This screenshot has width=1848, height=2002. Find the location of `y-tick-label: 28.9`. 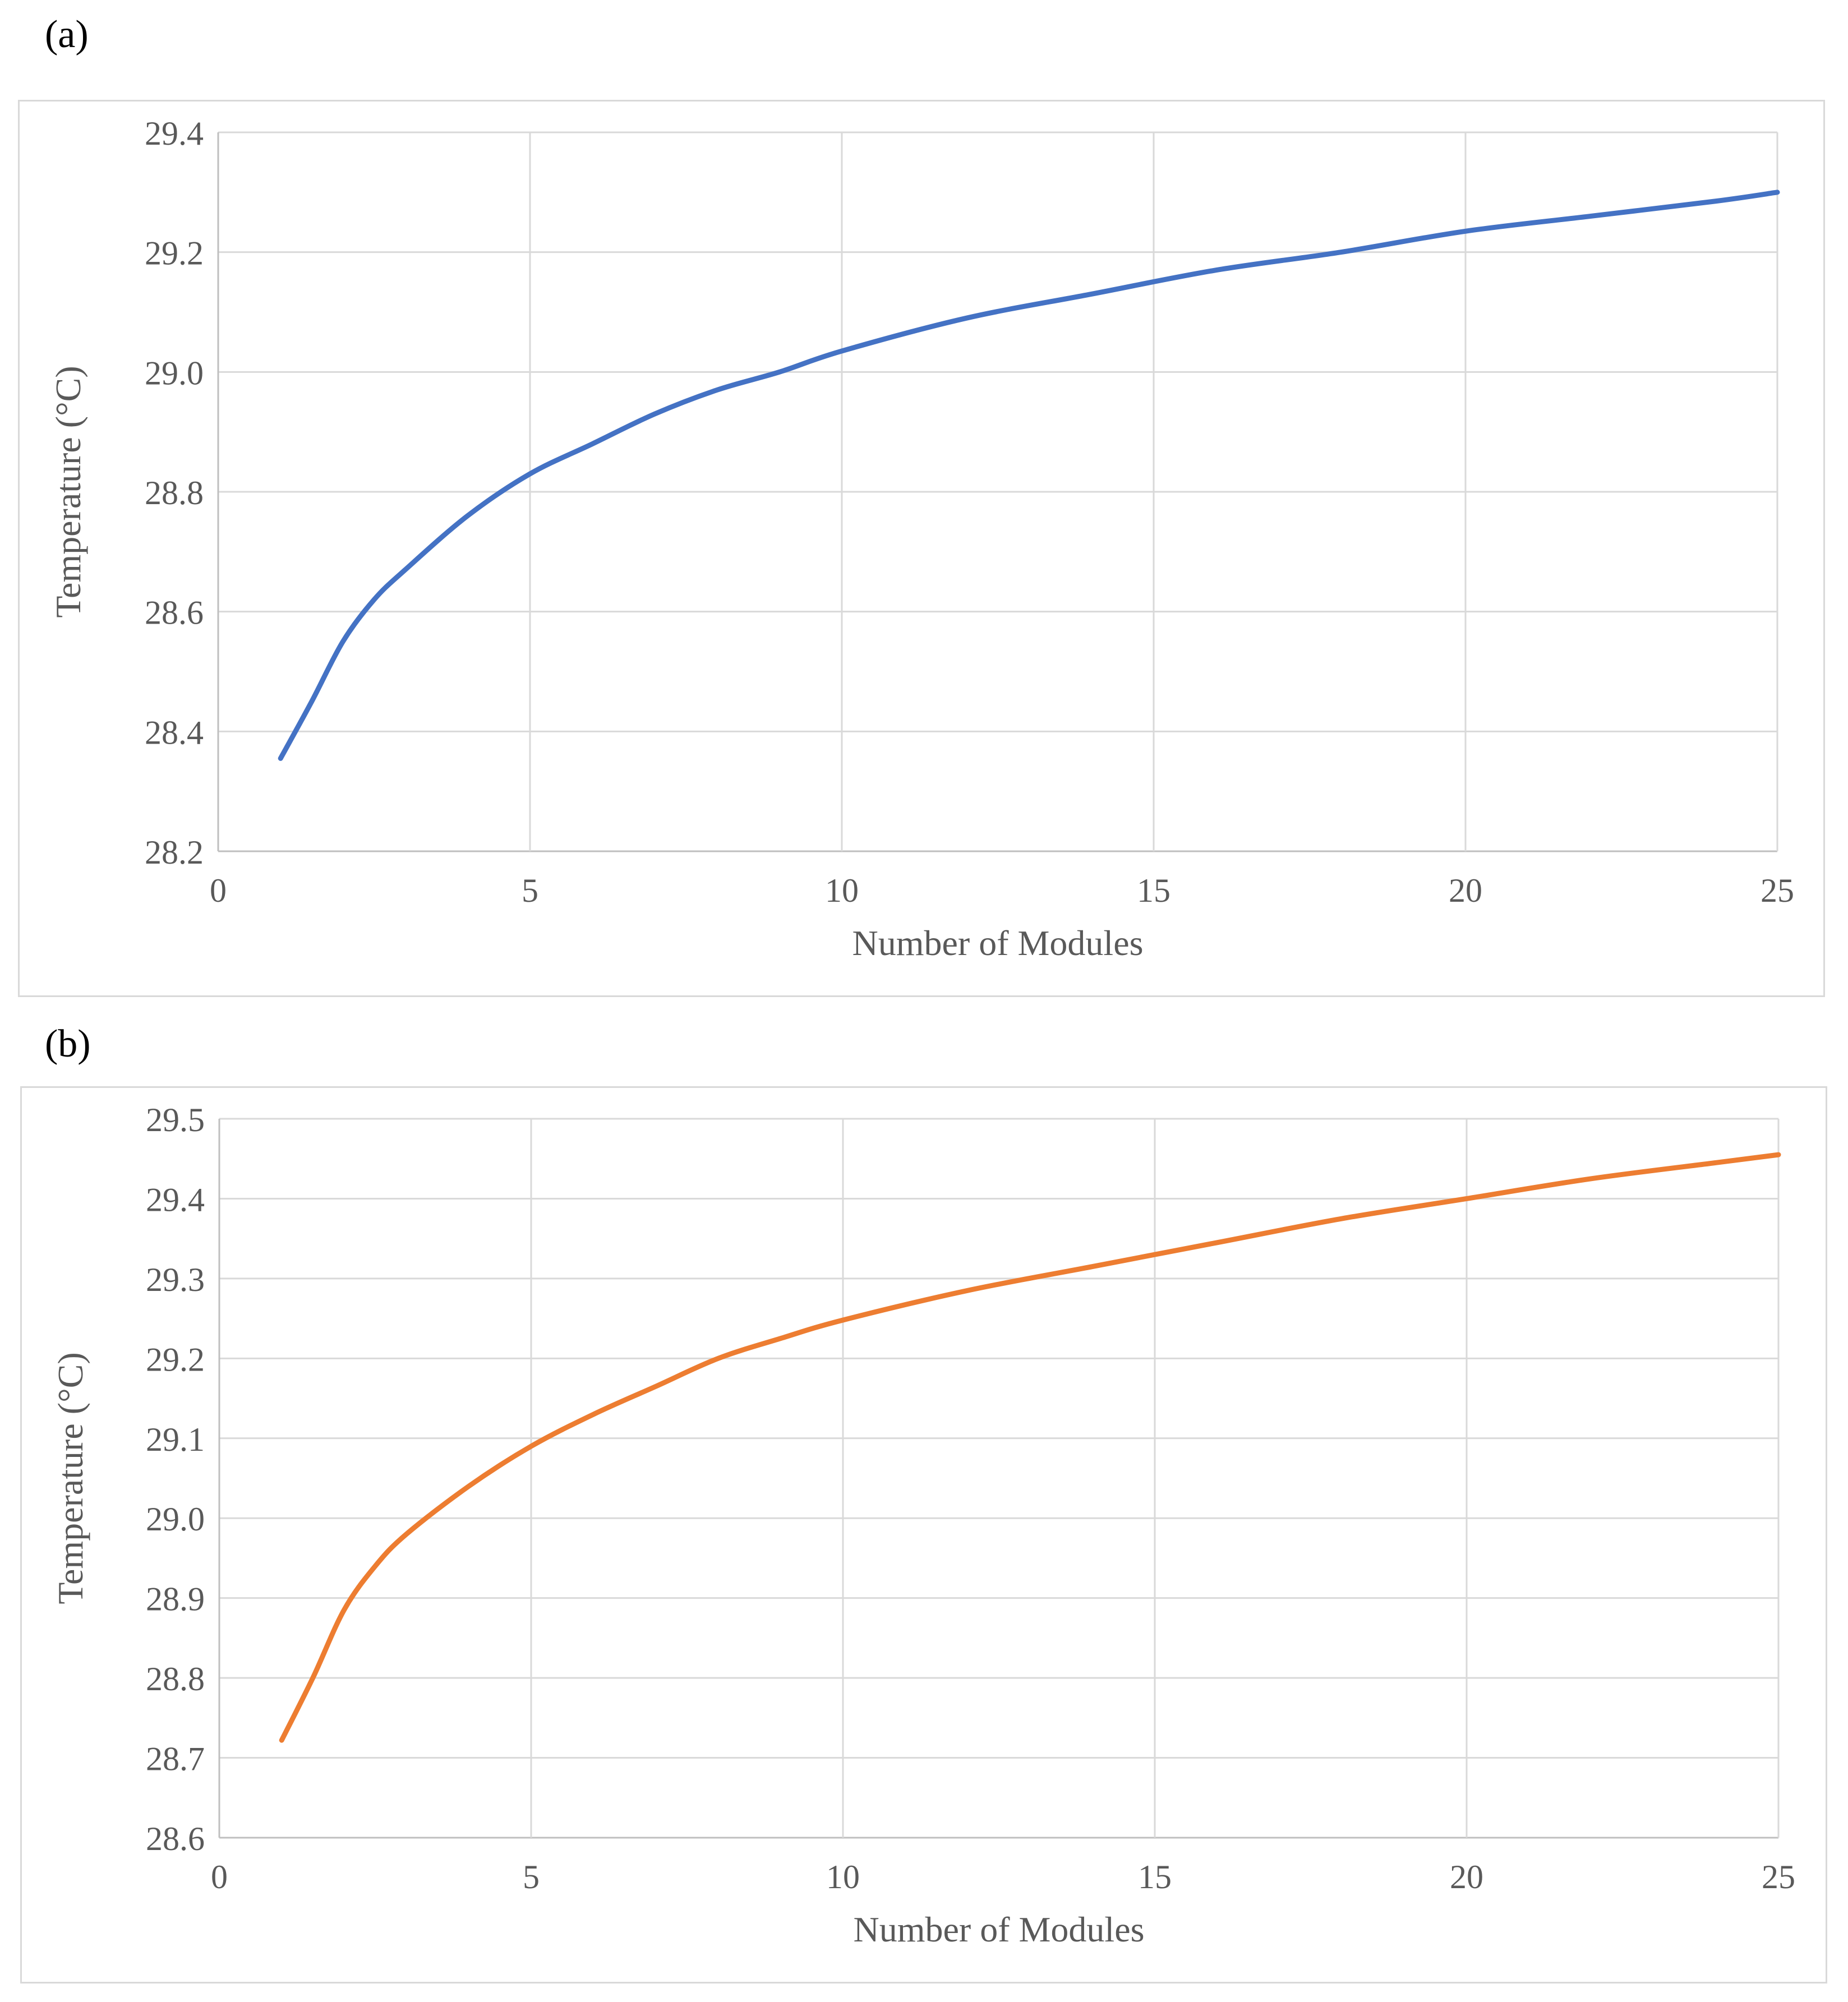

y-tick-label: 28.9 is located at coordinates (175, 1599).